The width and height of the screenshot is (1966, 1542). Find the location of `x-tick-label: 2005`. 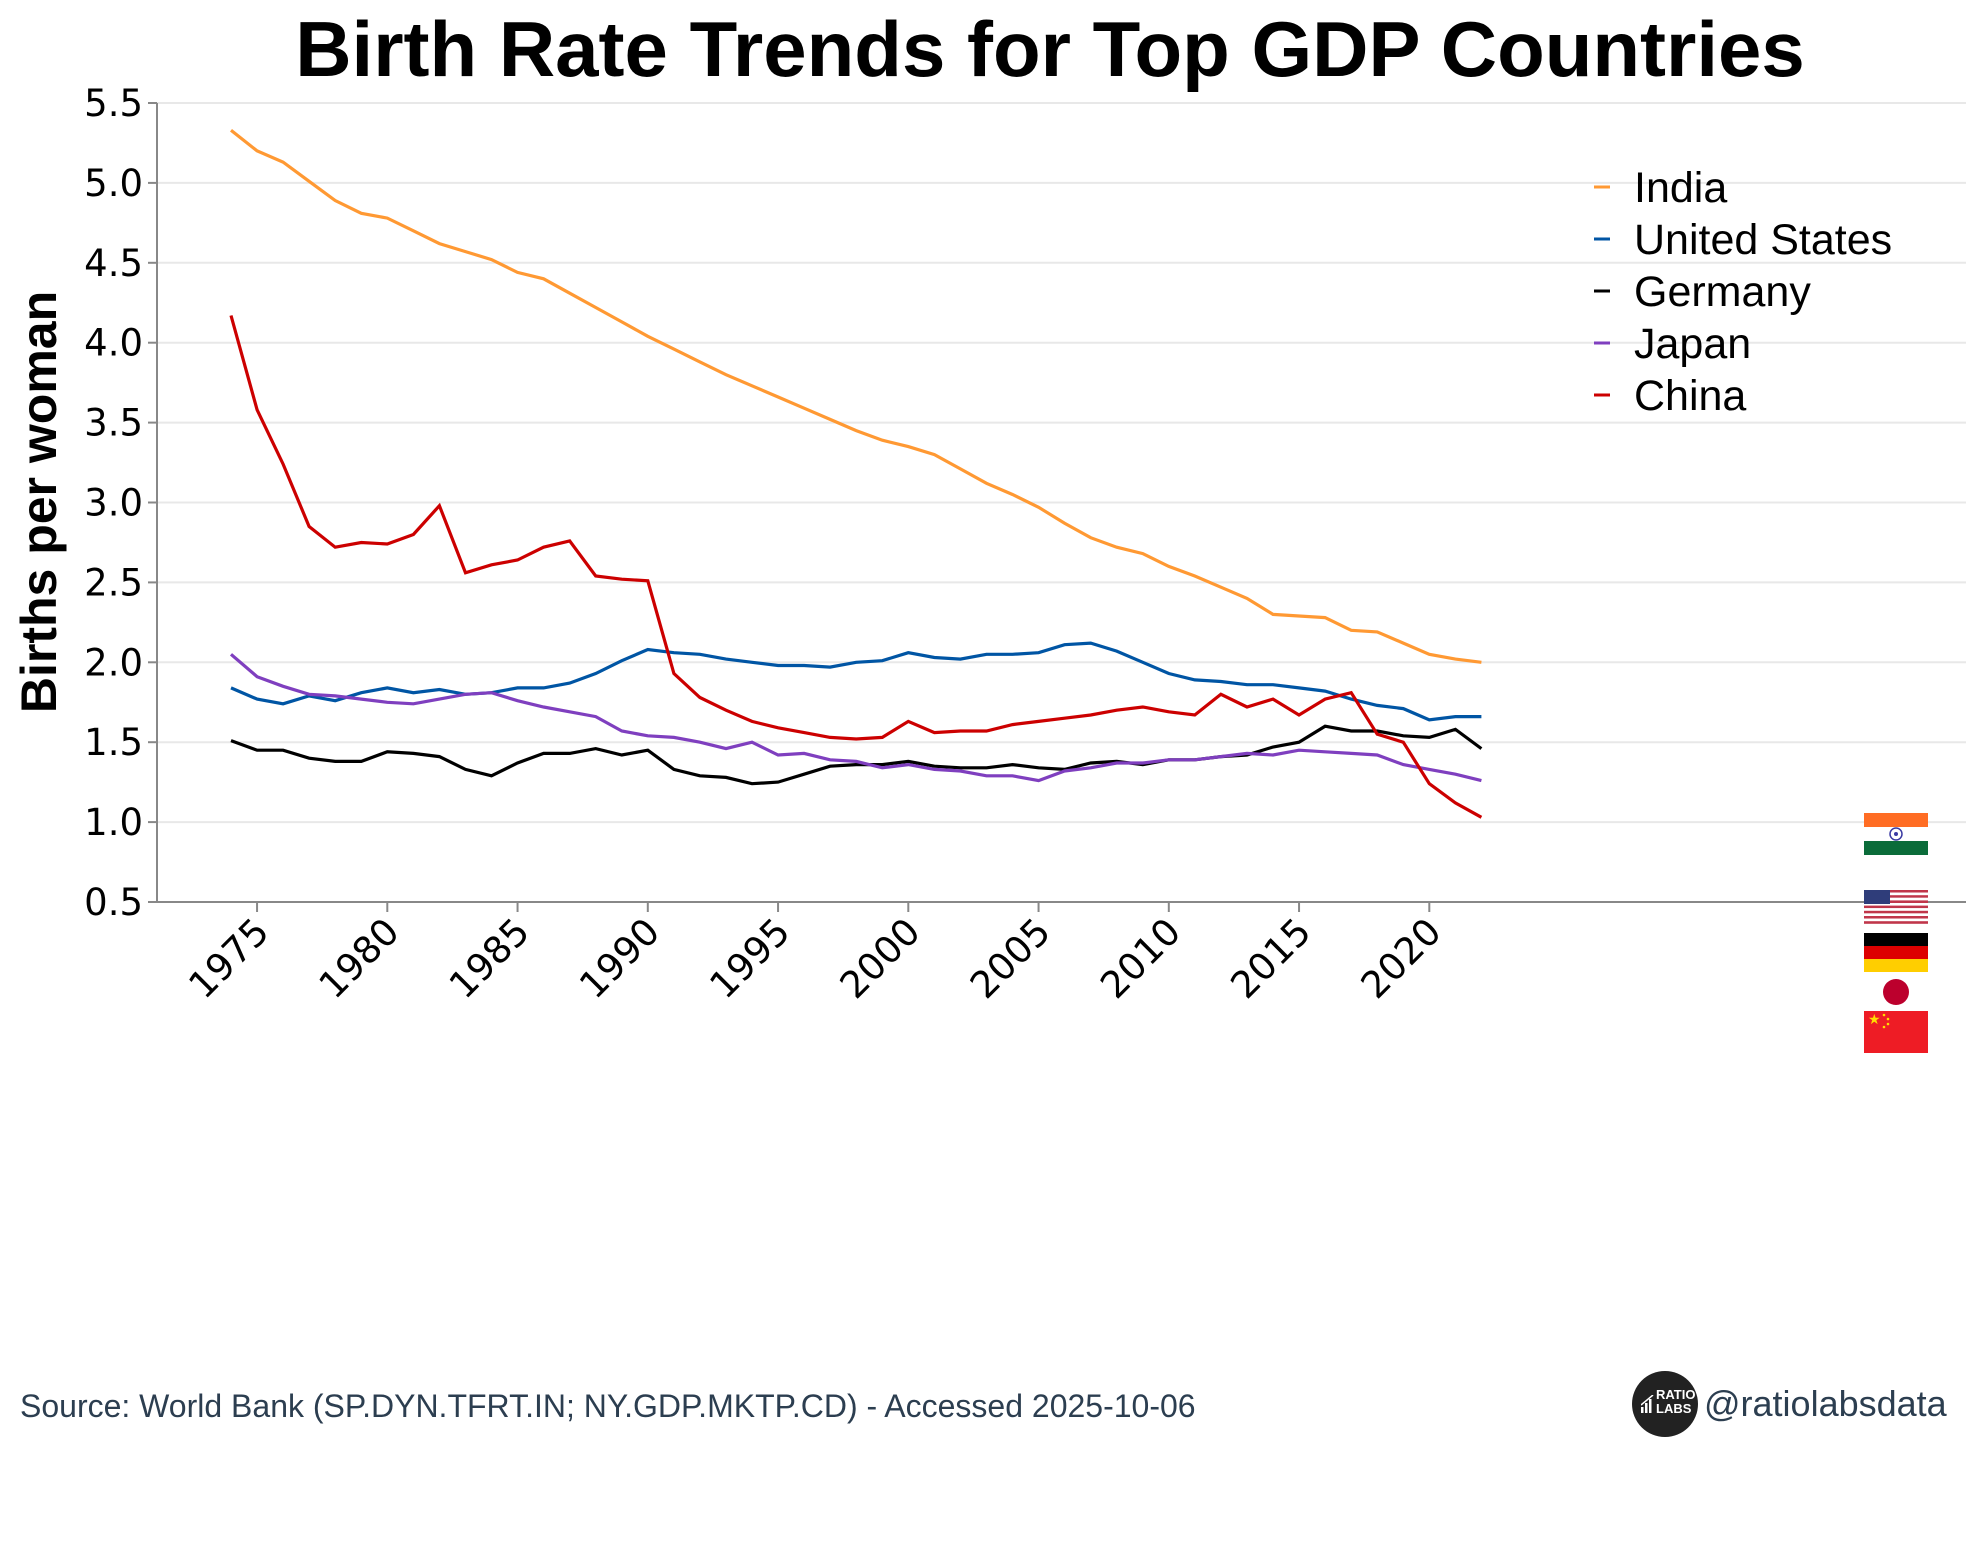

x-tick-label: 2005 is located at coordinates (1010, 958).